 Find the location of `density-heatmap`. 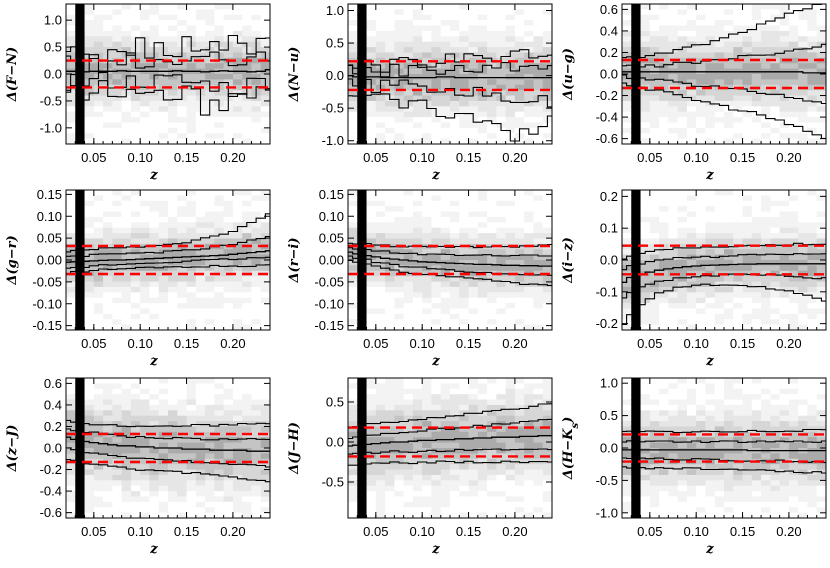

density-heatmap is located at coordinates (168, 74).